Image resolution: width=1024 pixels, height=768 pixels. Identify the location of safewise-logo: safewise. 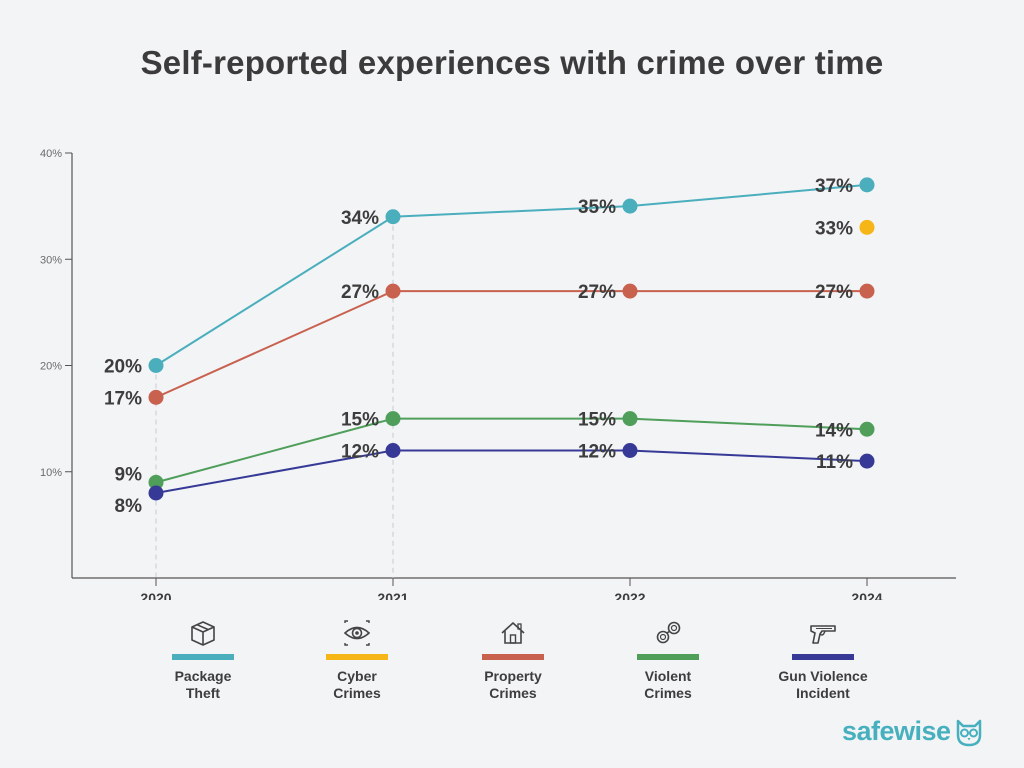
(912, 731).